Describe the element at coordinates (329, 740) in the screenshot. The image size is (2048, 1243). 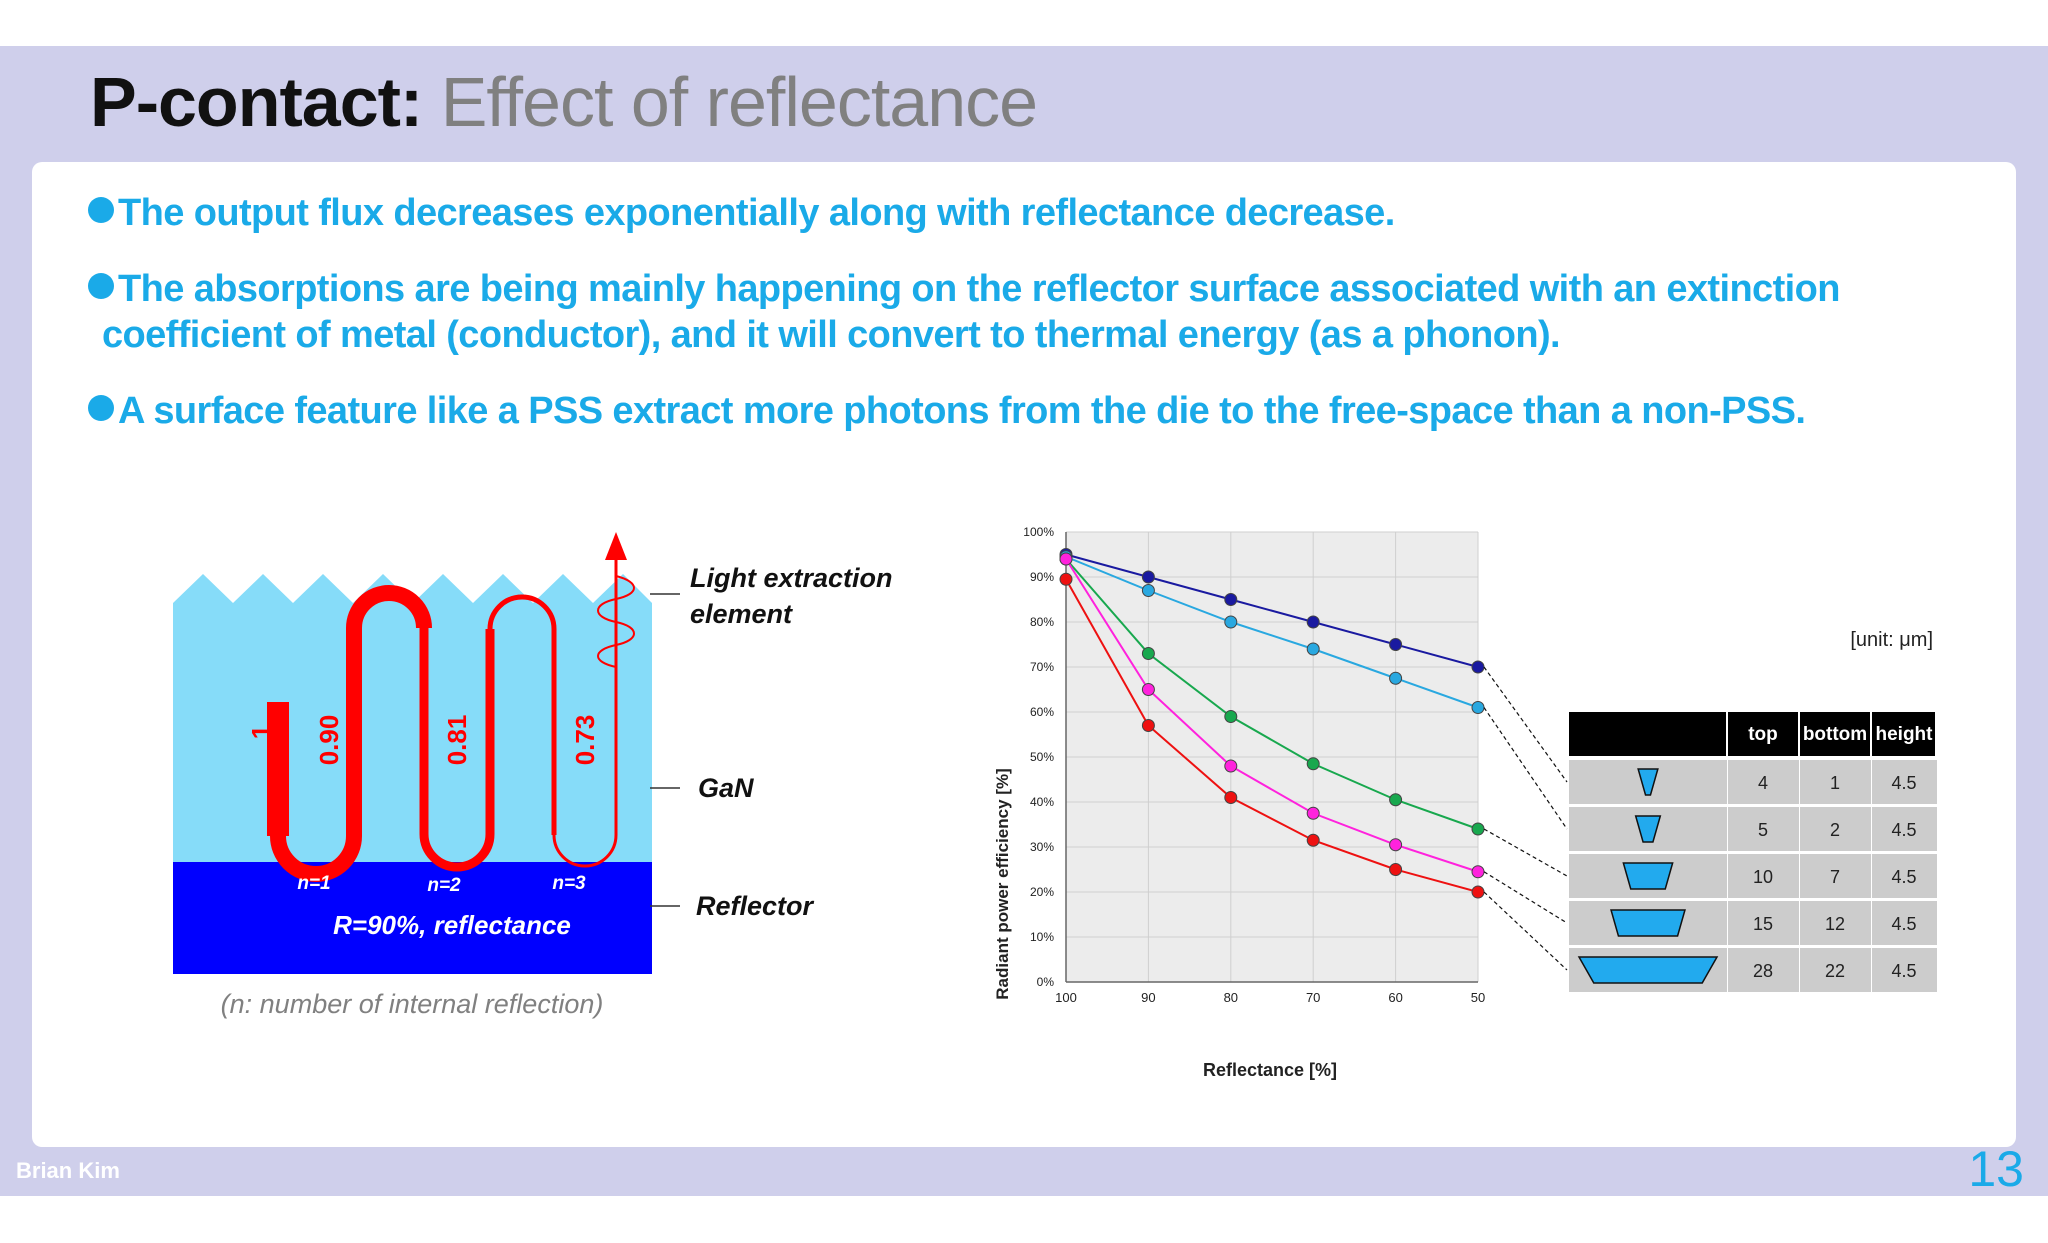
I see `intensity-label-2: 0.90` at that location.